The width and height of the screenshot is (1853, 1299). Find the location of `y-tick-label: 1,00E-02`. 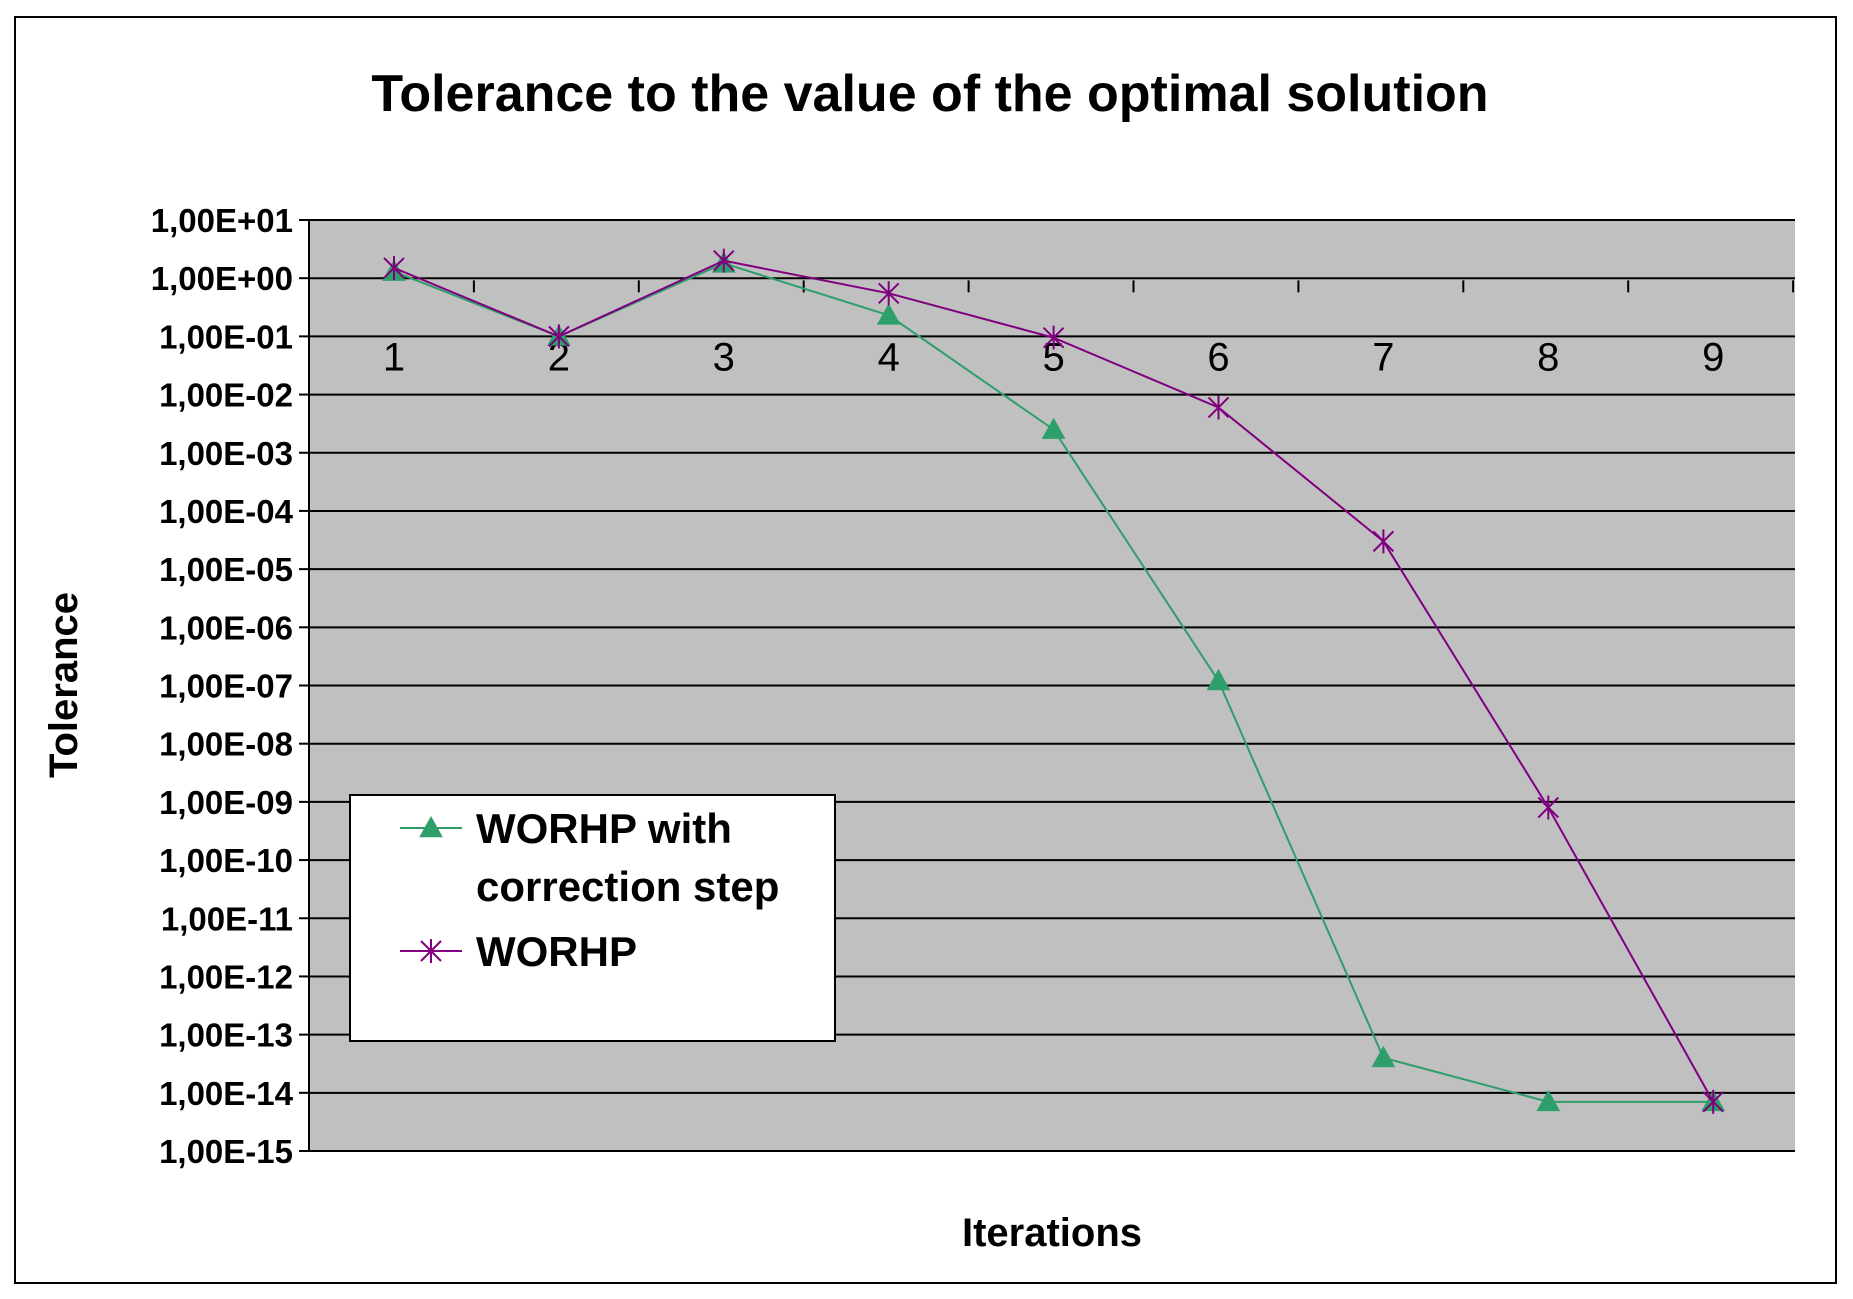

y-tick-label: 1,00E-02 is located at coordinates (226, 395).